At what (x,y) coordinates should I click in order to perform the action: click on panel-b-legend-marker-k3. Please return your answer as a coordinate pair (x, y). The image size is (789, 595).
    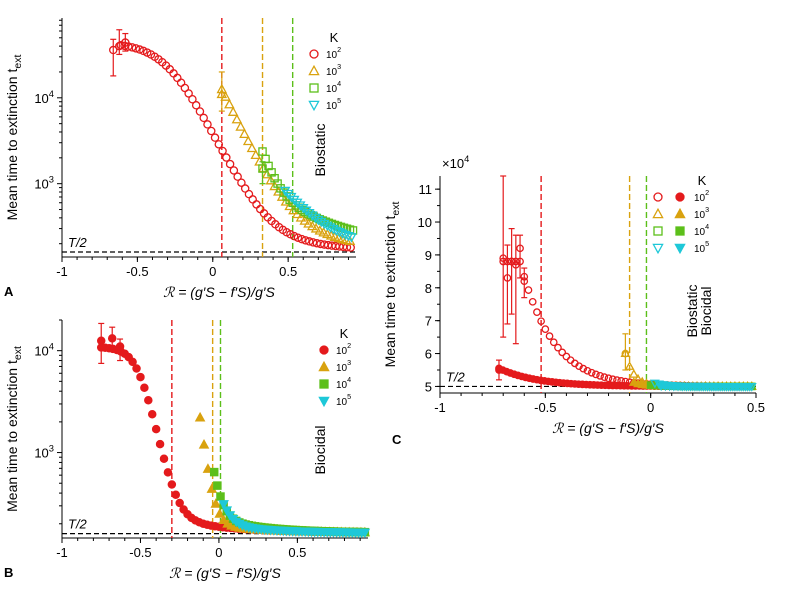
    Looking at the image, I should click on (324, 366).